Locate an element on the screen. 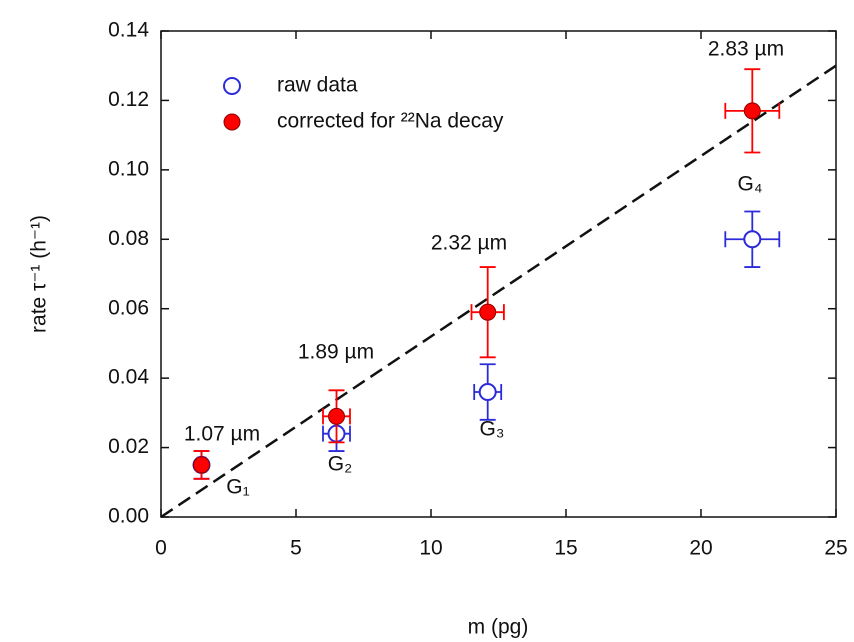 The image size is (854, 642). y-tick-label: 0.04 is located at coordinates (128, 377).